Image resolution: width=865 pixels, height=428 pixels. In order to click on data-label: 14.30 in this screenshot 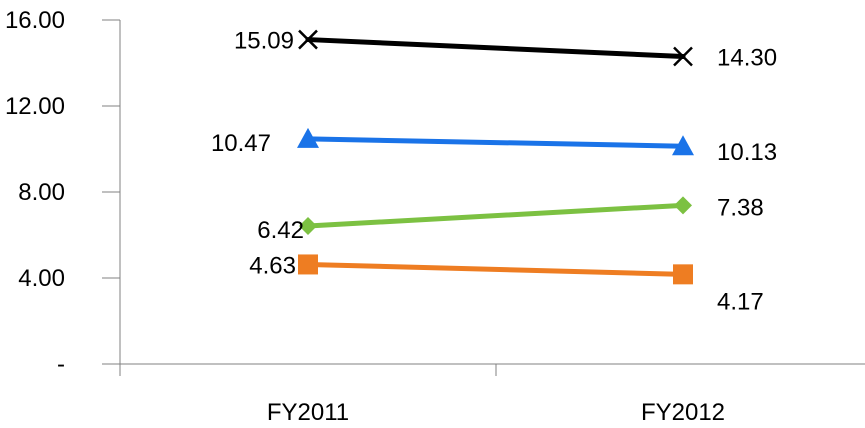, I will do `click(747, 58)`.